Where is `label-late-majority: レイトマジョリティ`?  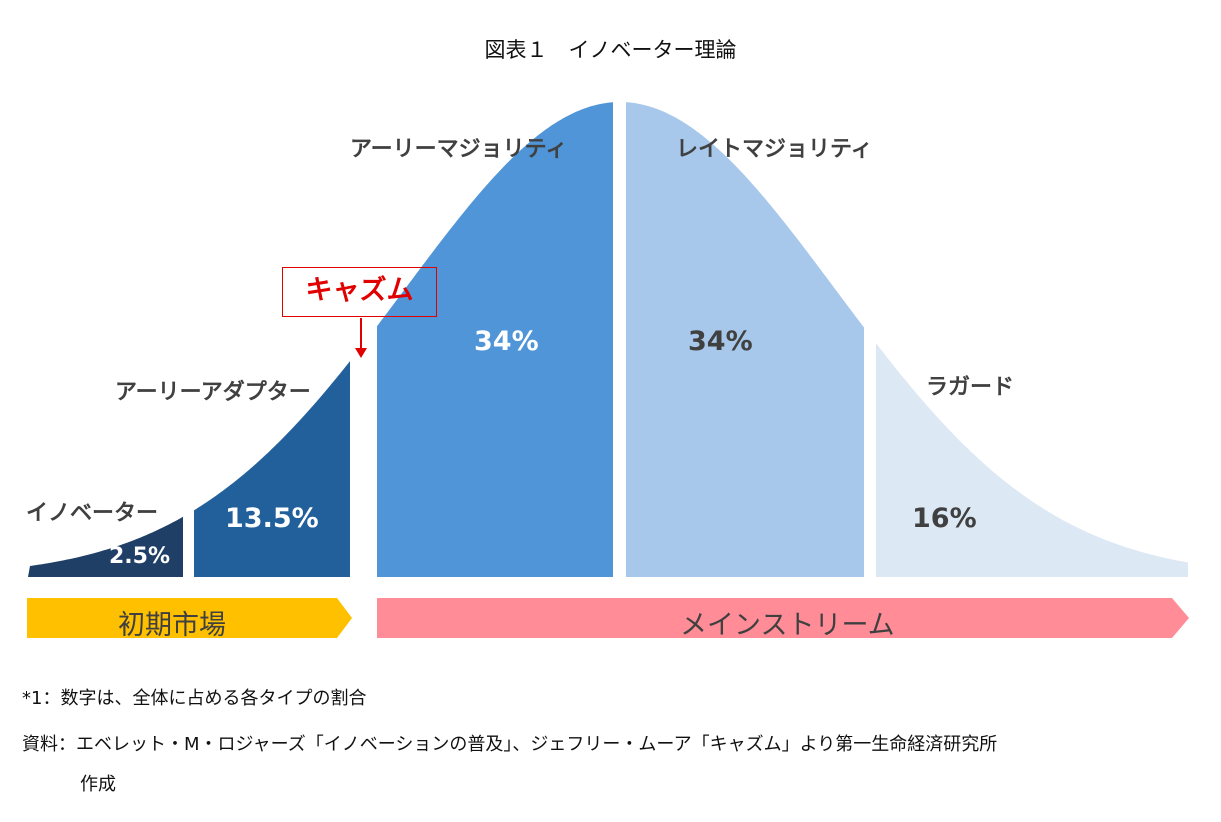
label-late-majority: レイトマジョリティ is located at coordinates (774, 149).